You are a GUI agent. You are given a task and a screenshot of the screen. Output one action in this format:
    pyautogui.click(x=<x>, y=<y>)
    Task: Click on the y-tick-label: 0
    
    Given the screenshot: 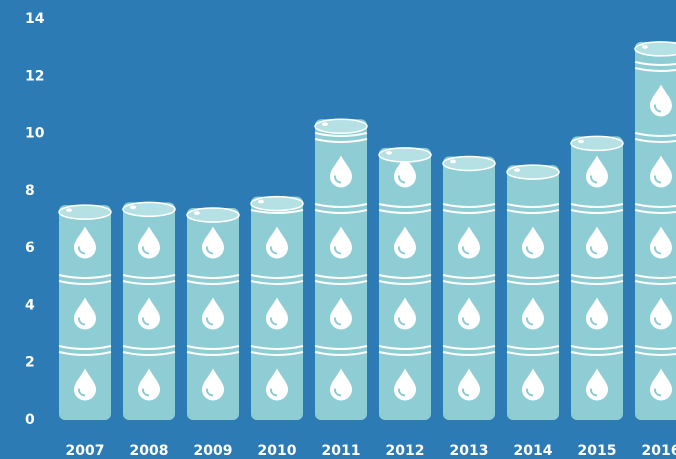 What is the action you would take?
    pyautogui.click(x=30, y=420)
    